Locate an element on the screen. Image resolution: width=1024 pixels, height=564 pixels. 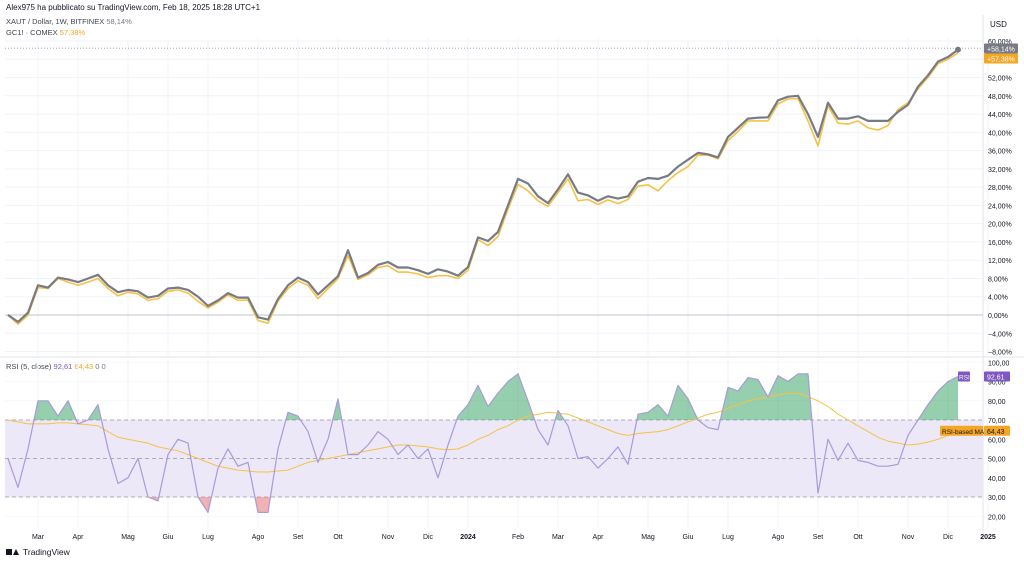
tradingview-logo-icon is located at coordinates (13, 552).